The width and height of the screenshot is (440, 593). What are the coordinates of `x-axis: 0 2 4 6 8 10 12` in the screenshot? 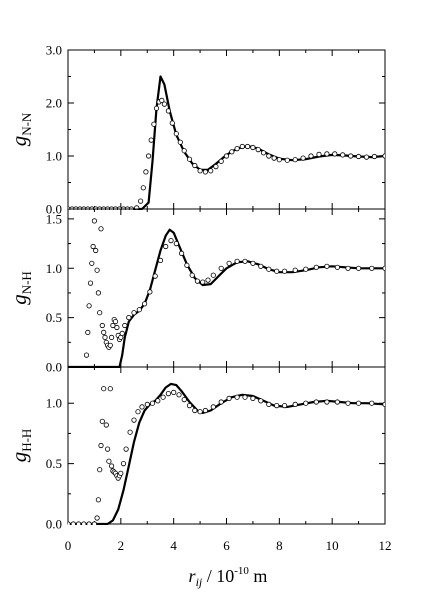 It's located at (228, 545).